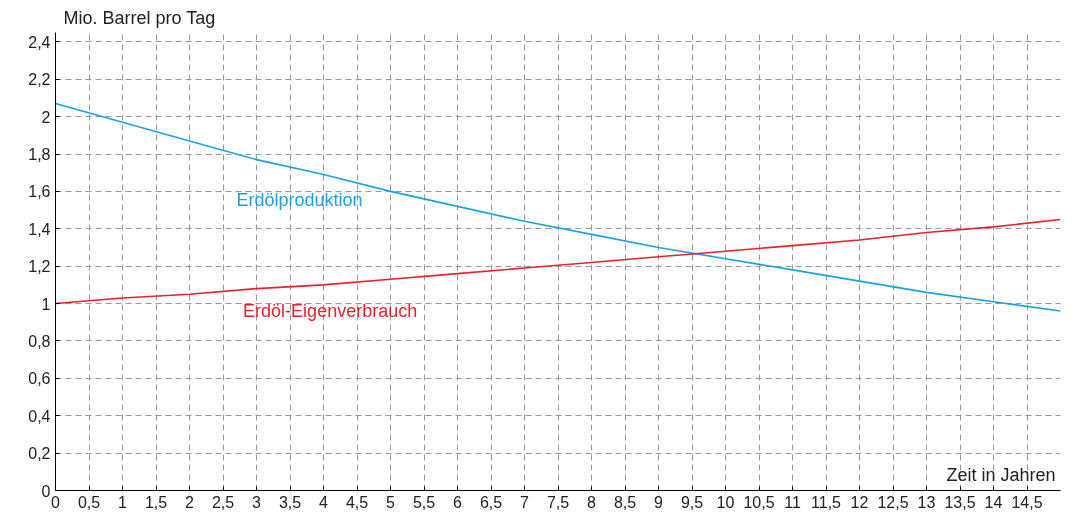 The height and width of the screenshot is (530, 1083). What do you see at coordinates (190, 502) in the screenshot?
I see `x-tick-label: 2` at bounding box center [190, 502].